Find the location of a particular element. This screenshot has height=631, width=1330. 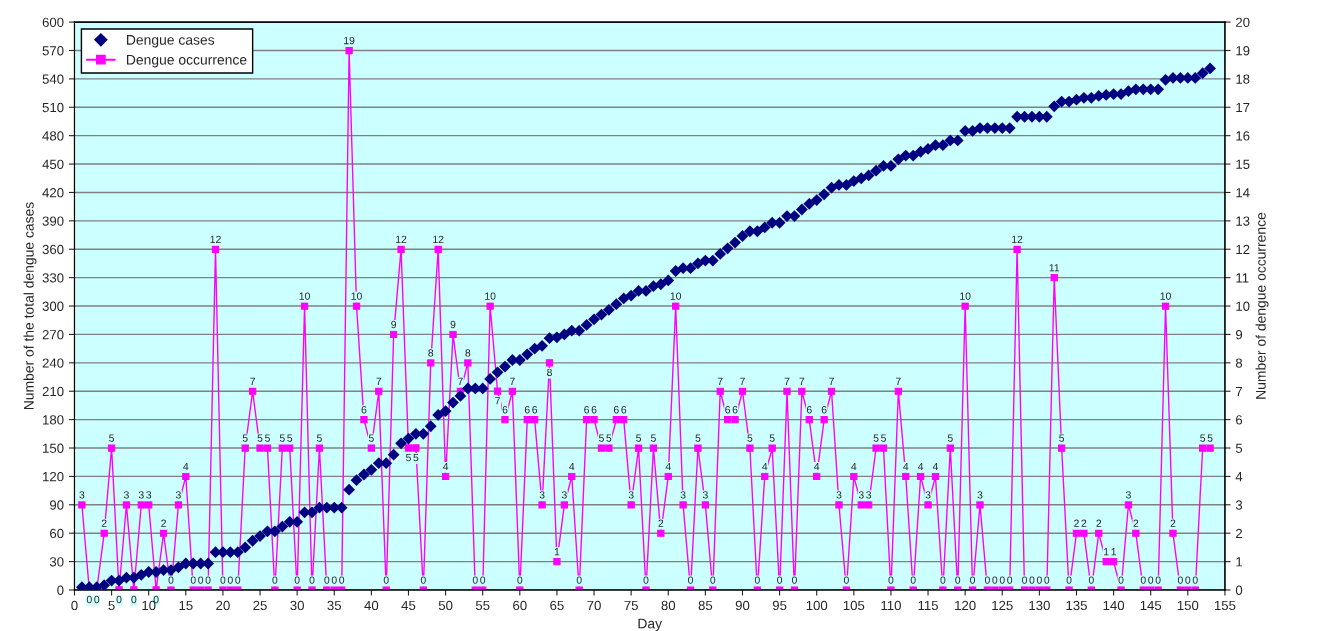

x-tick-label: 145 is located at coordinates (1151, 605).